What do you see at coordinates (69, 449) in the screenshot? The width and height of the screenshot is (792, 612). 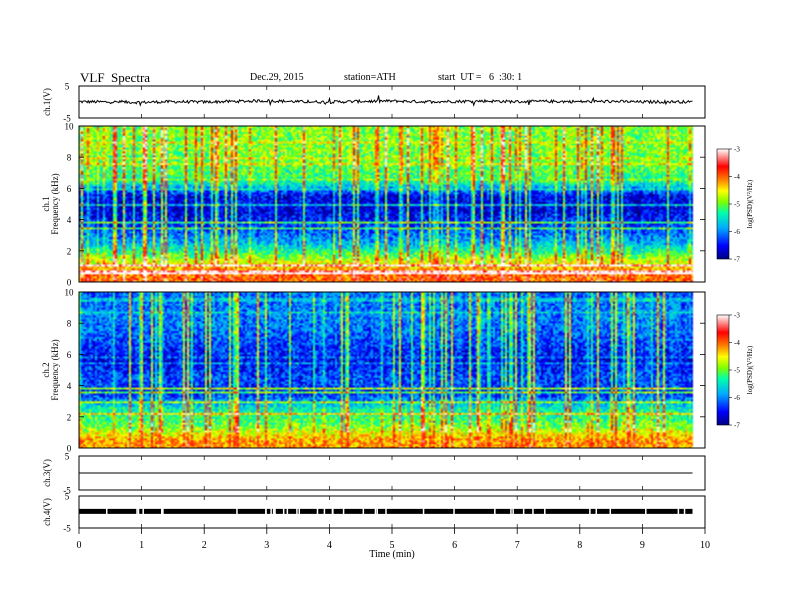 I see `ytick-label-2-5: 0` at bounding box center [69, 449].